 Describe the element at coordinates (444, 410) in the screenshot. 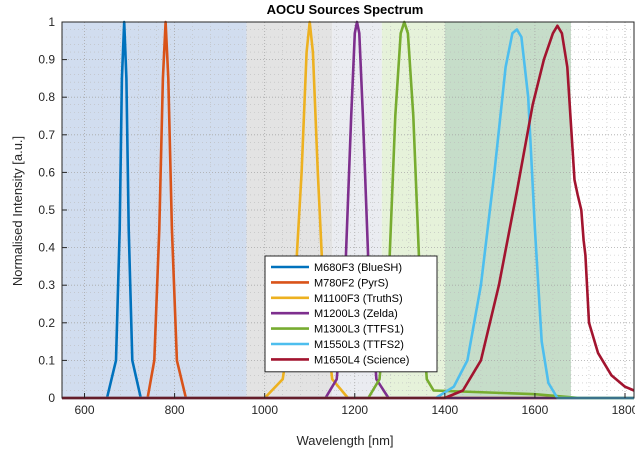

I see `x-tick-label: 1400` at that location.